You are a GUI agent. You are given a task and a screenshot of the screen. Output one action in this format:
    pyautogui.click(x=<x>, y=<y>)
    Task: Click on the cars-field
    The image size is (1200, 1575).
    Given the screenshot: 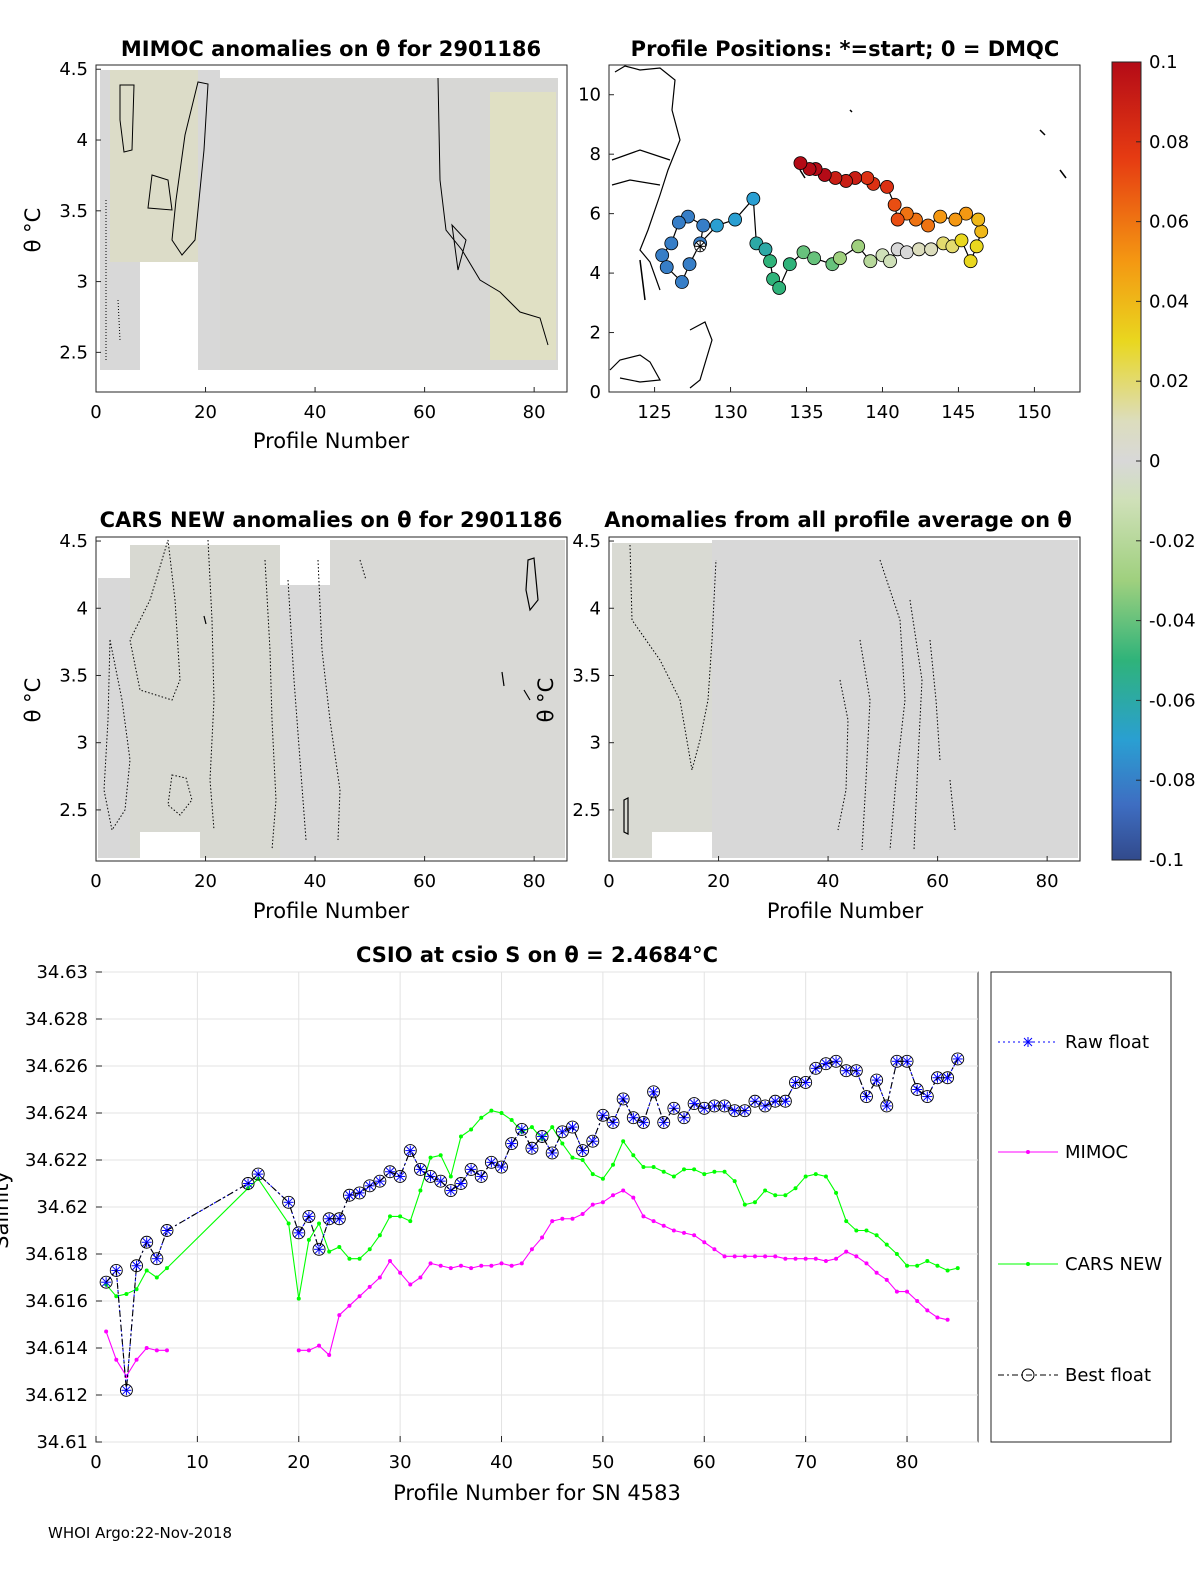 What is the action you would take?
    pyautogui.click(x=447, y=699)
    